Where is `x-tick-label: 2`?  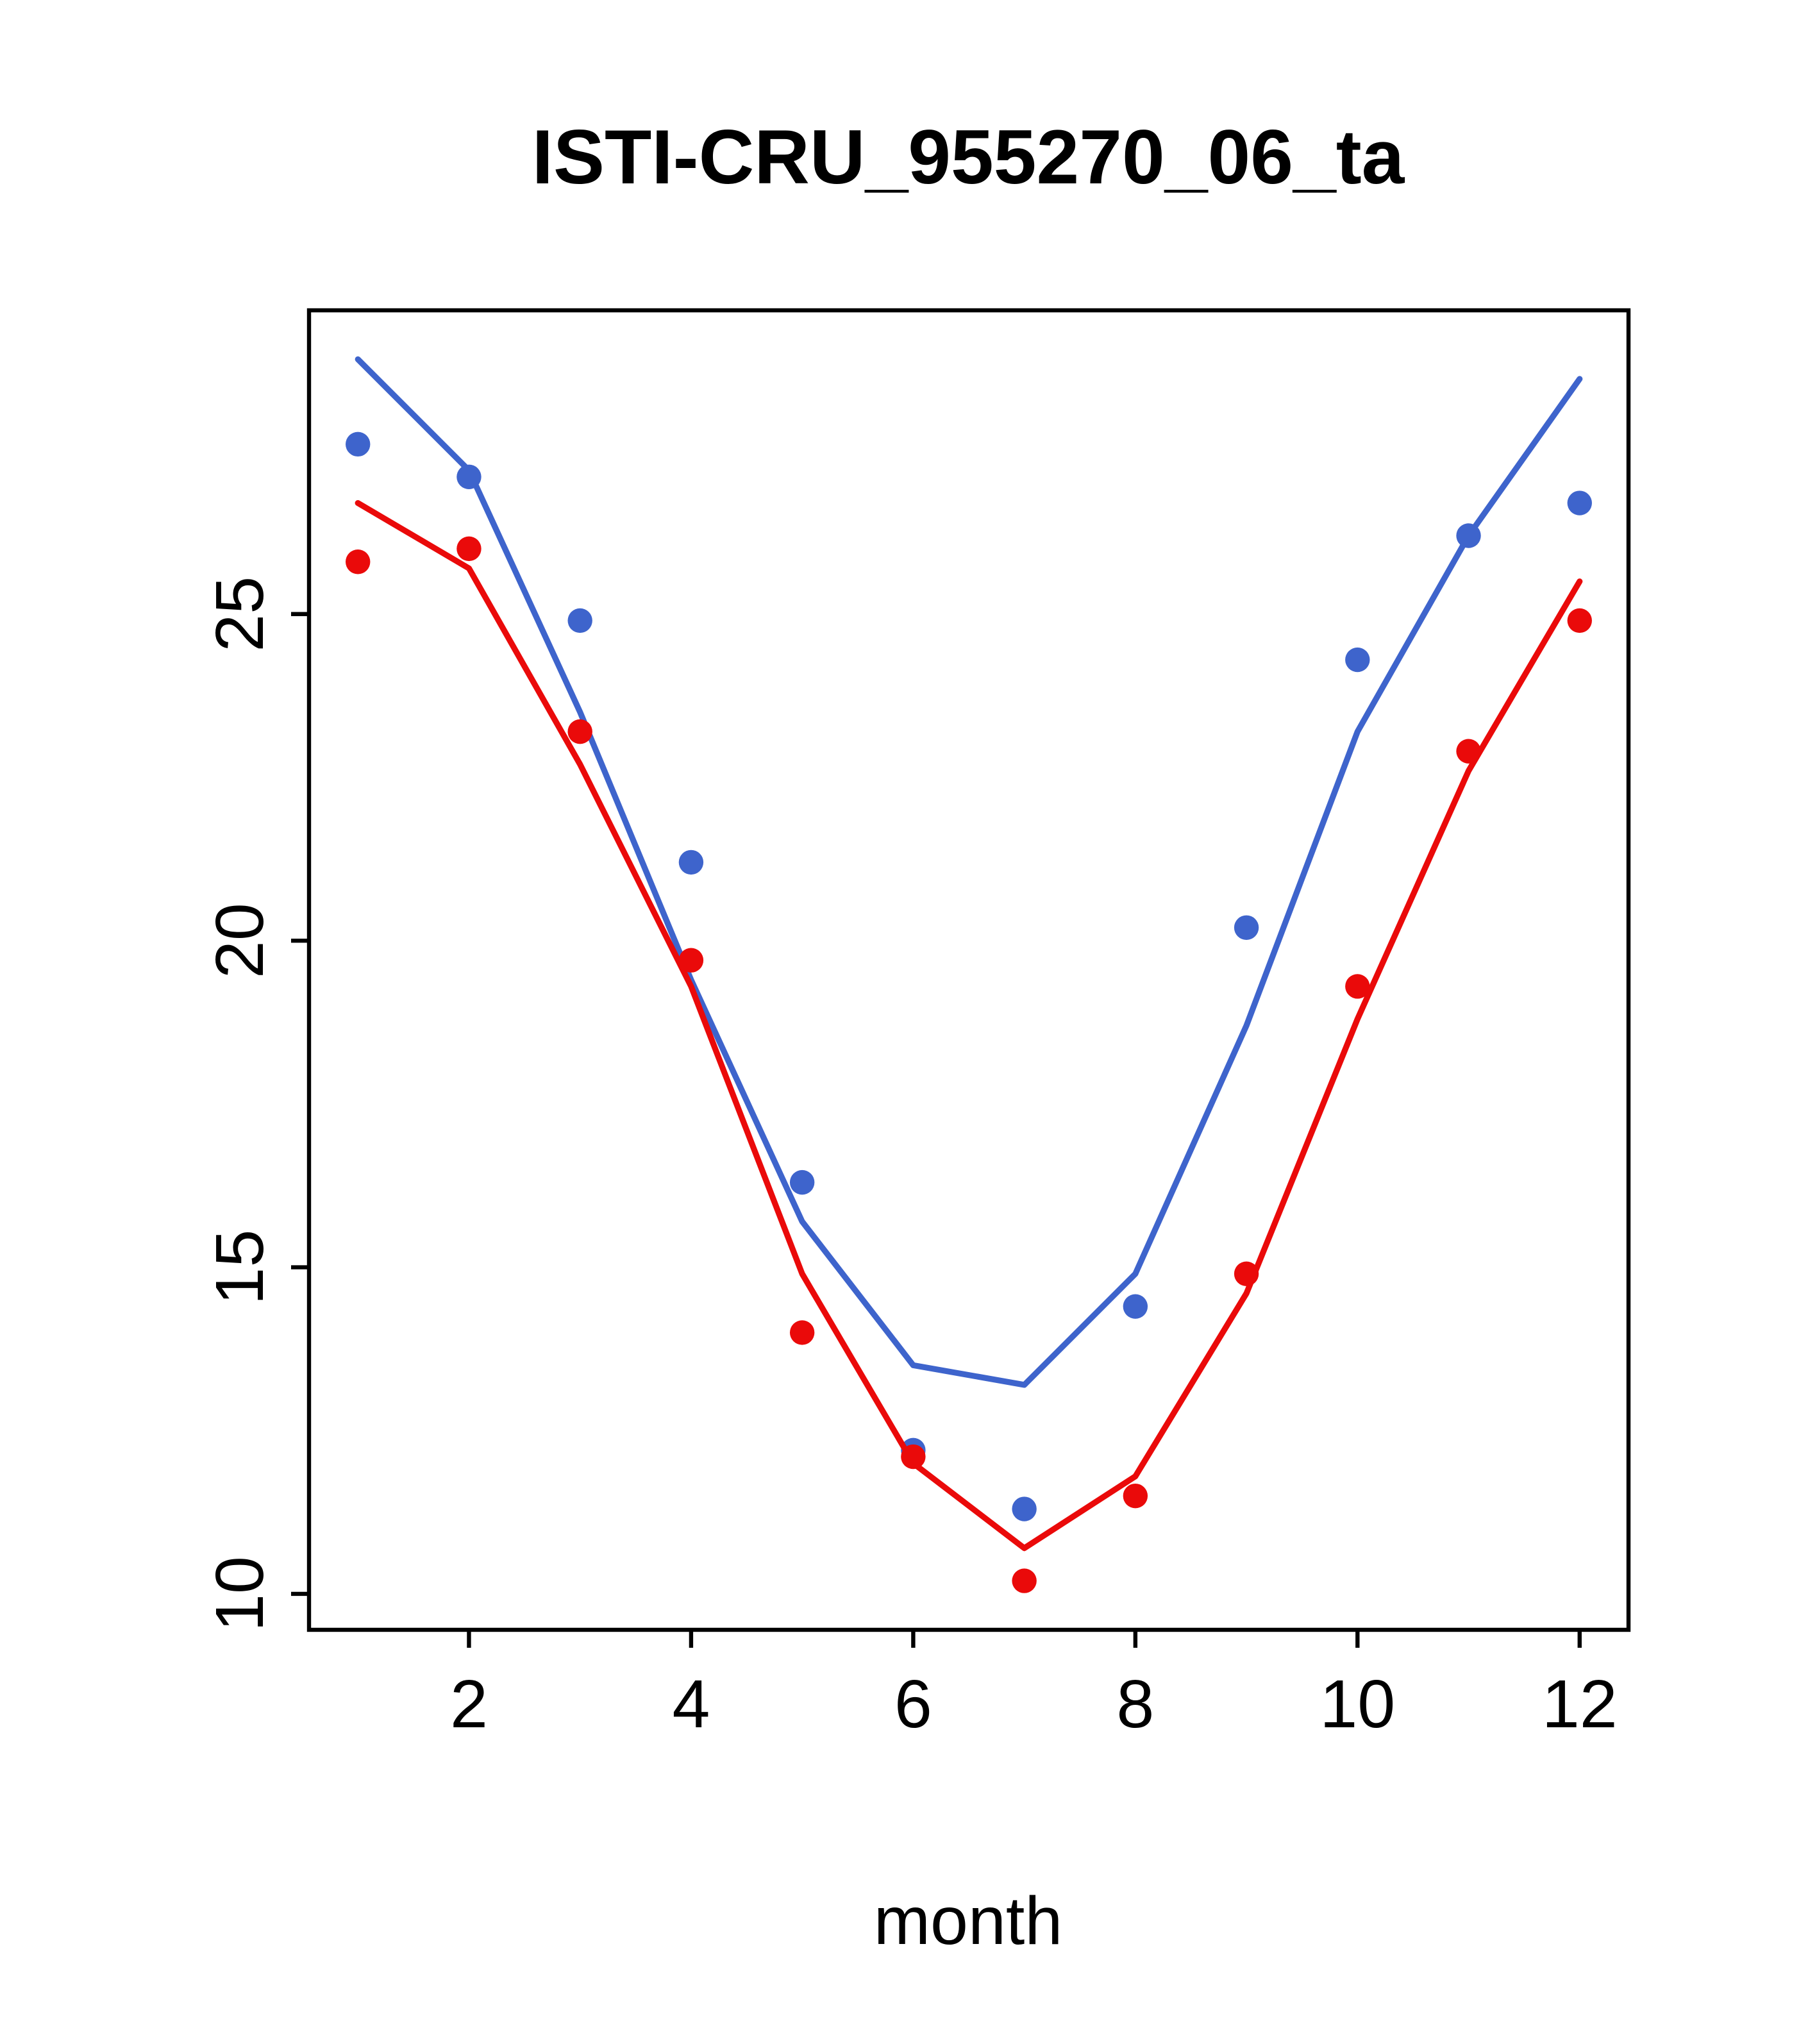 x-tick-label: 2 is located at coordinates (469, 1704).